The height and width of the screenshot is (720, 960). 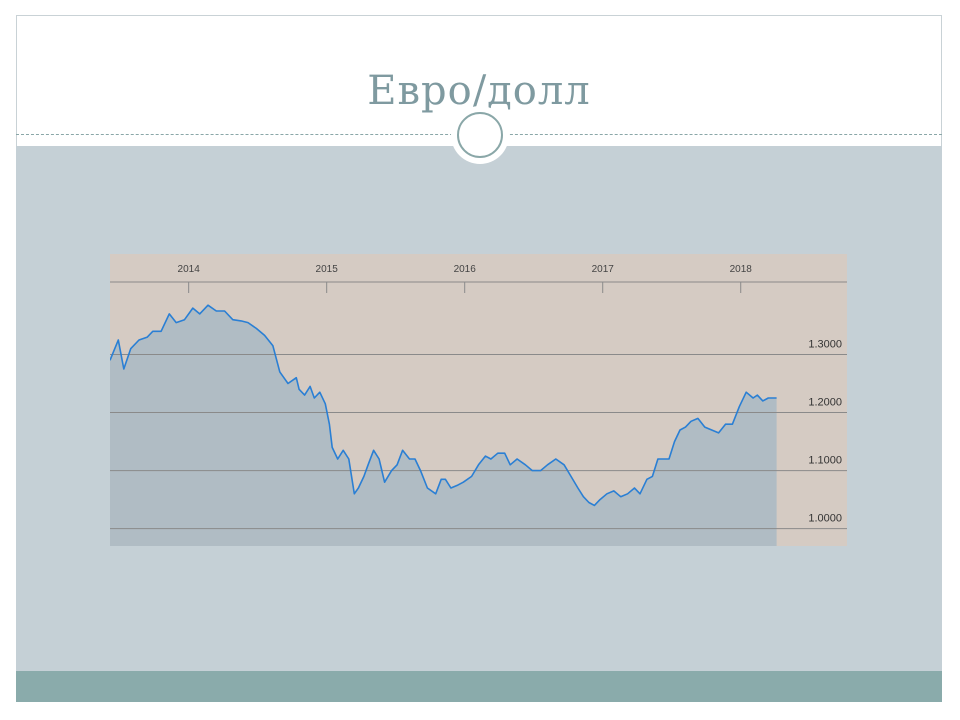 What do you see at coordinates (603, 269) in the screenshot?
I see `x-tick-label: 2017` at bounding box center [603, 269].